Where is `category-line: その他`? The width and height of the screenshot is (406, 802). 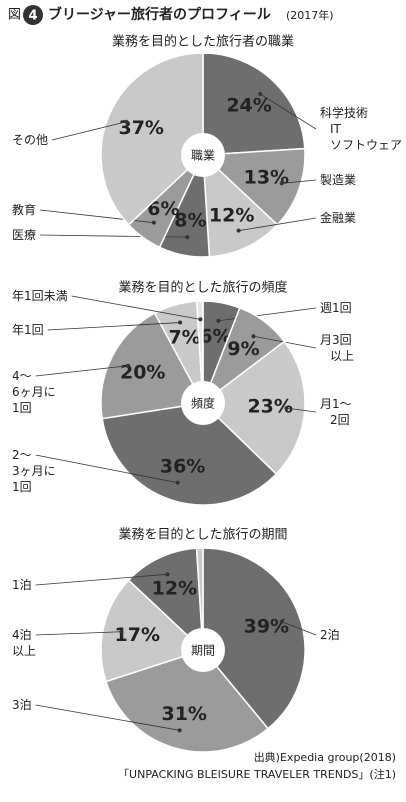 category-line: その他 is located at coordinates (30, 140).